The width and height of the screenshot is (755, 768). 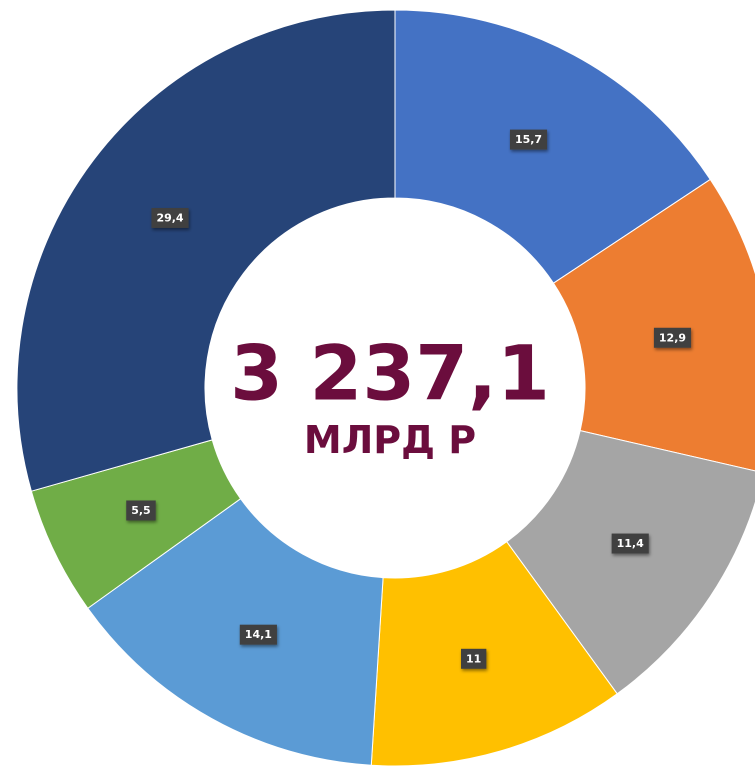 I want to click on data-label-text: 11, so click(x=473, y=658).